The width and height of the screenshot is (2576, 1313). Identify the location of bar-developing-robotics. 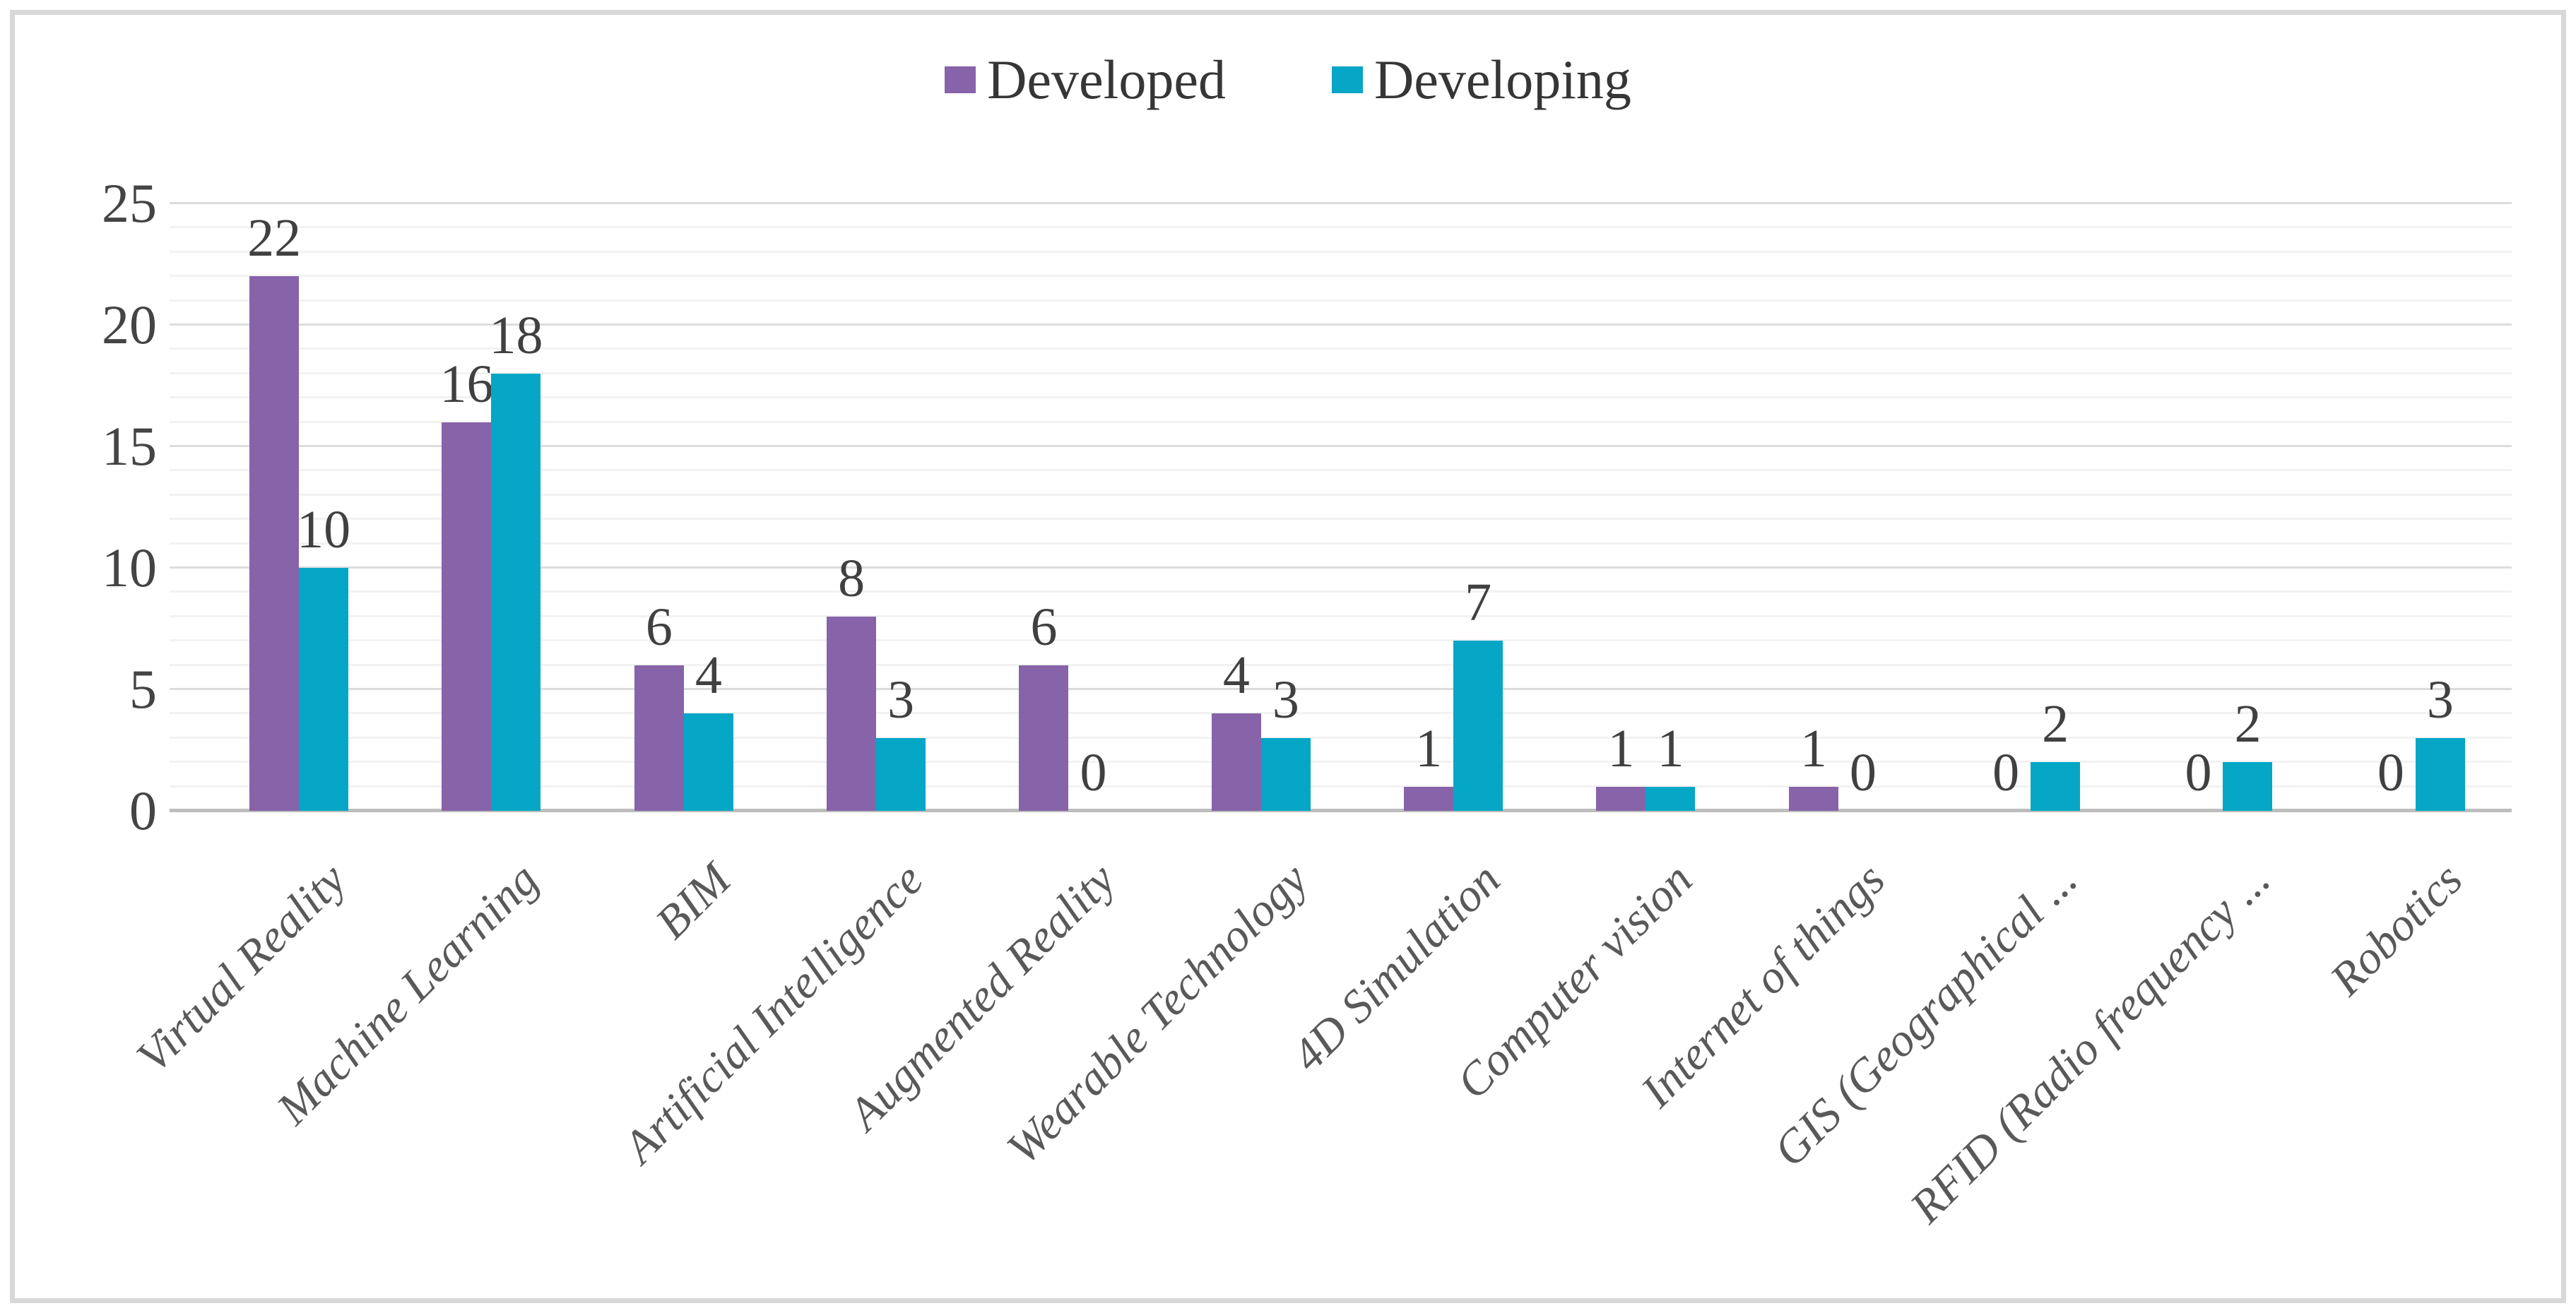
(2440, 774).